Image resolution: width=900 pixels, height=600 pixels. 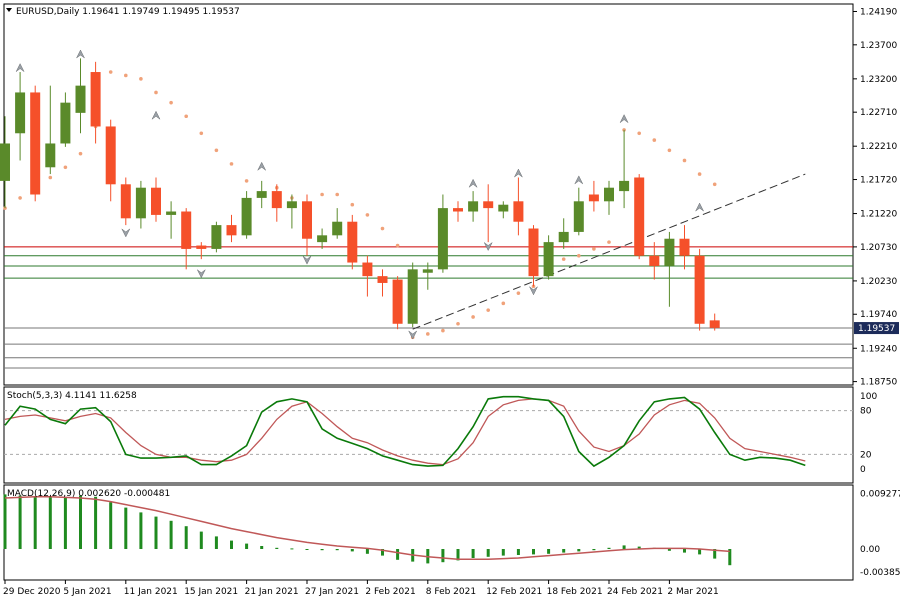 I want to click on date-label: 2 Mar 2021, so click(x=692, y=592).